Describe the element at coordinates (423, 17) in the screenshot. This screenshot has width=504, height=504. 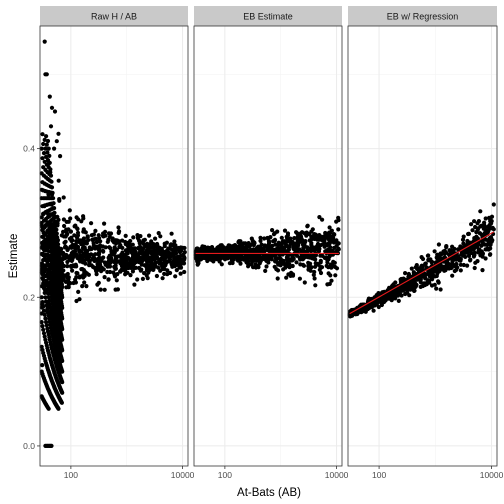
I see `facet-strip-label: EB w/ Regression` at that location.